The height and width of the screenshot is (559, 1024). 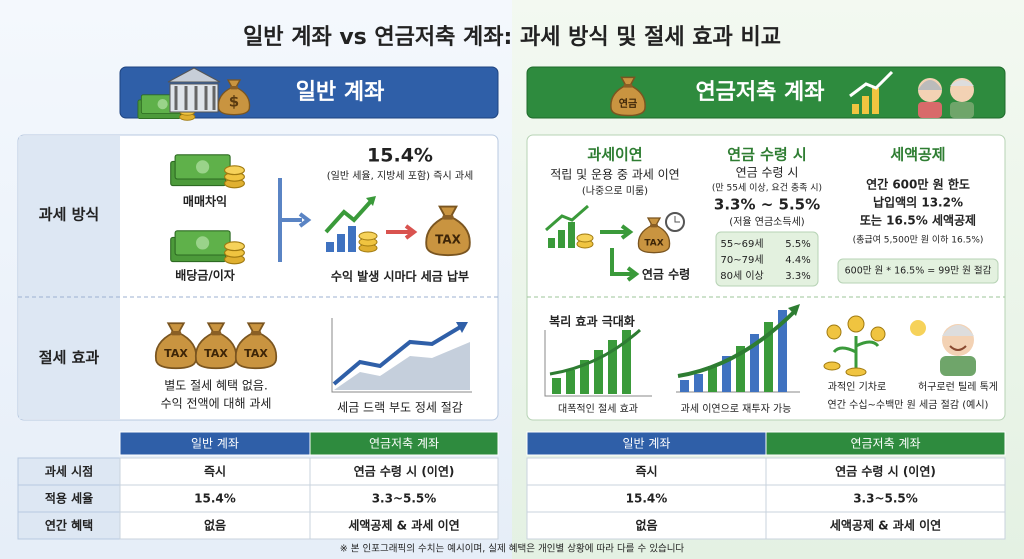 What do you see at coordinates (917, 155) in the screenshot?
I see `credit-title: 세액공제` at bounding box center [917, 155].